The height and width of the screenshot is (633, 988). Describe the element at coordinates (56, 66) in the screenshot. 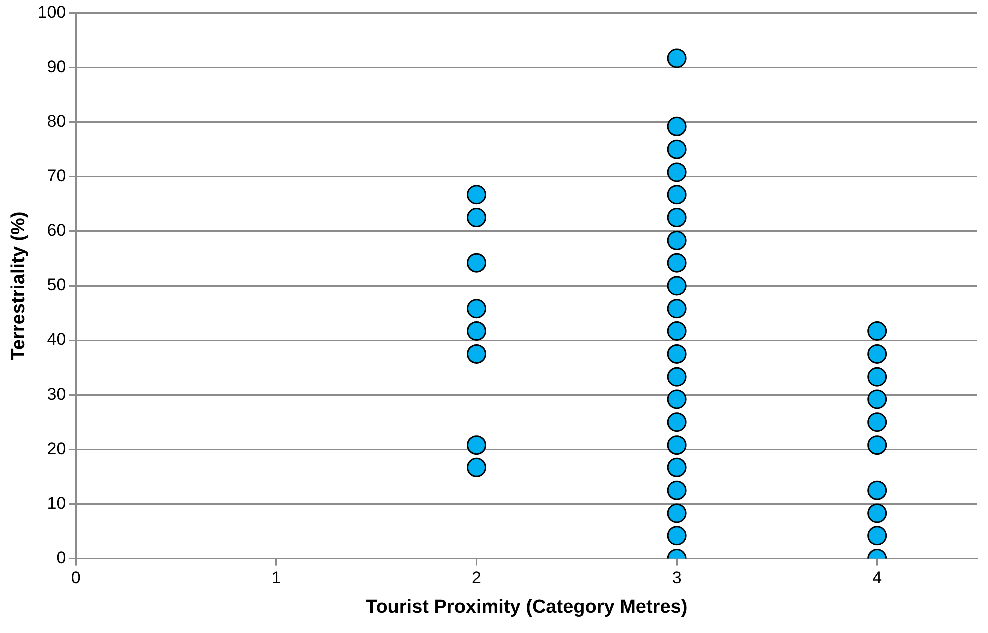

I see `y-tick-label: 90` at that location.